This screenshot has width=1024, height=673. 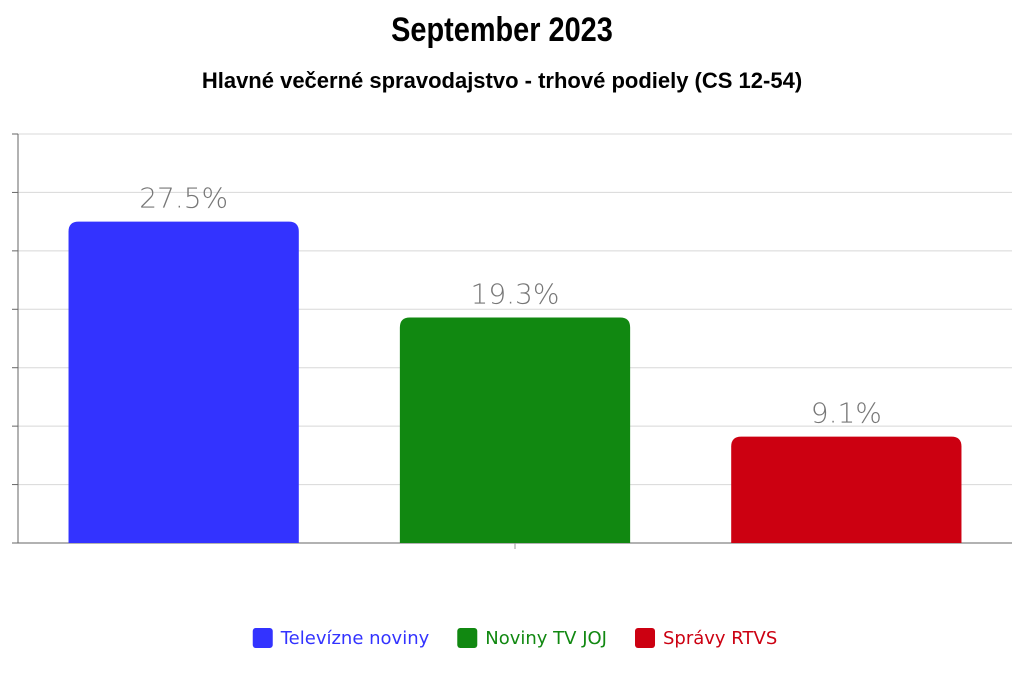 What do you see at coordinates (355, 638) in the screenshot?
I see `legend-label: Televízne noviny` at bounding box center [355, 638].